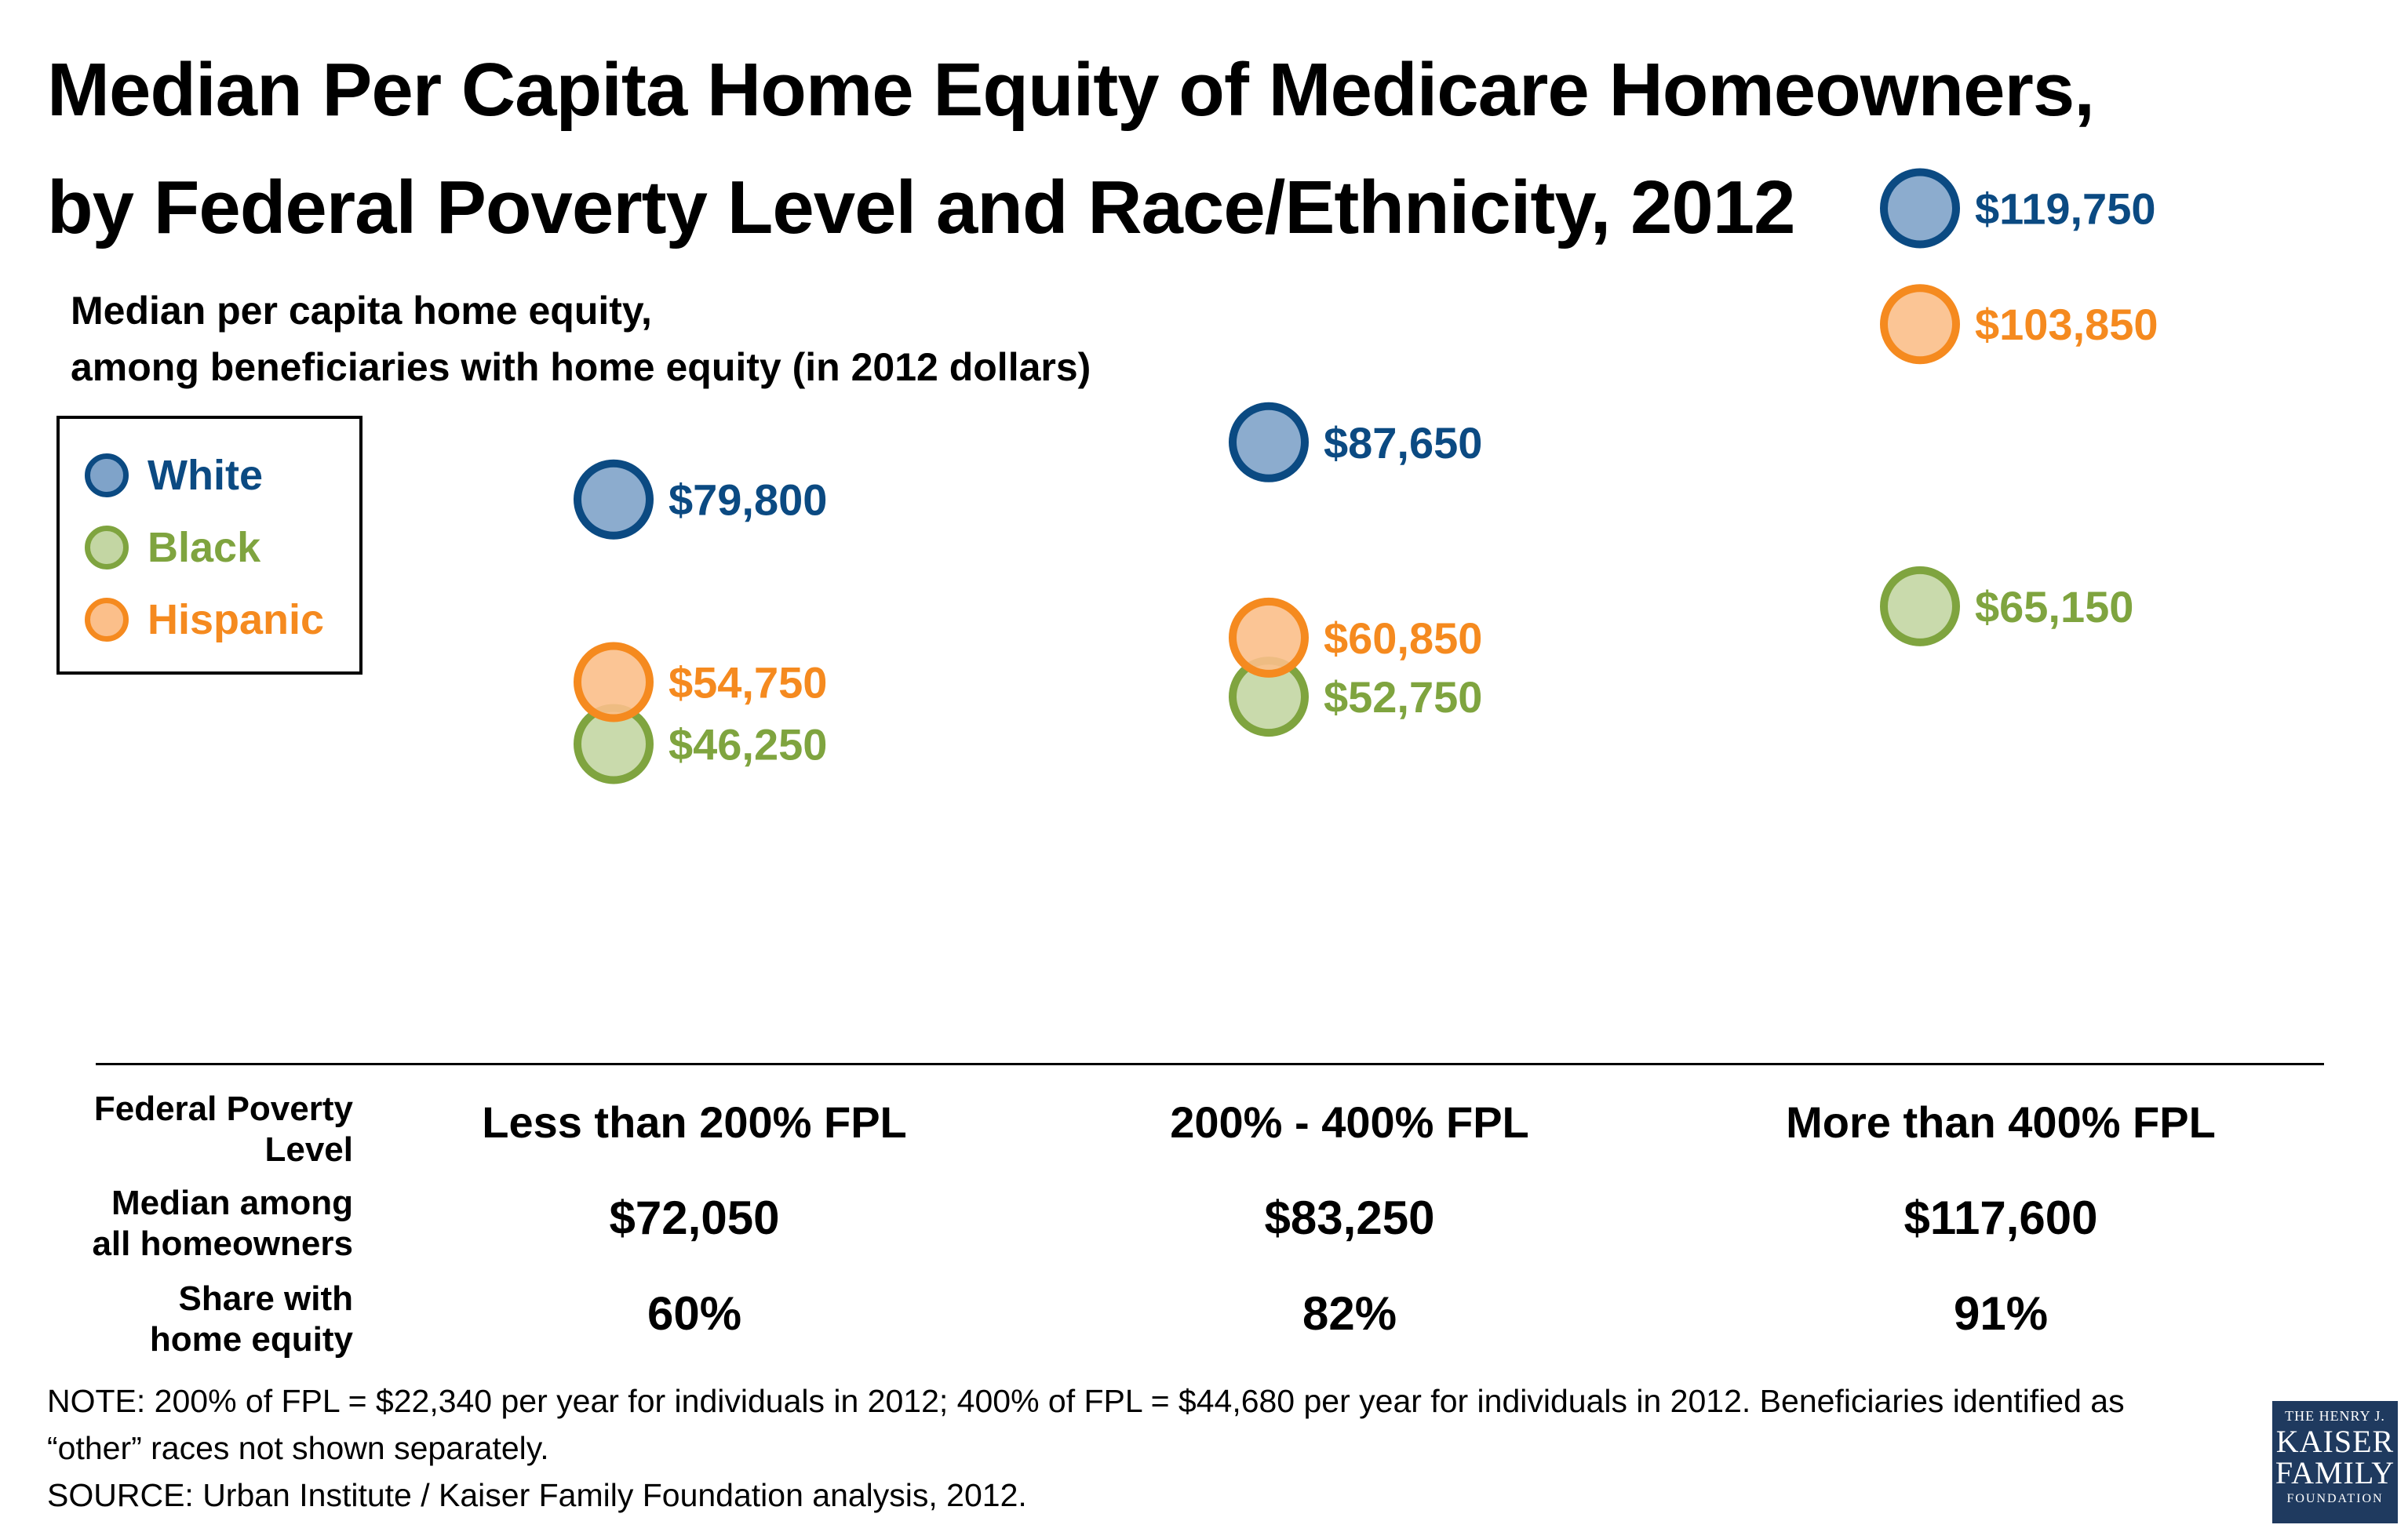 This screenshot has height=1532, width=2408. Describe the element at coordinates (222, 1244) in the screenshot. I see `row-label-median-line-2: all homeowners` at that location.